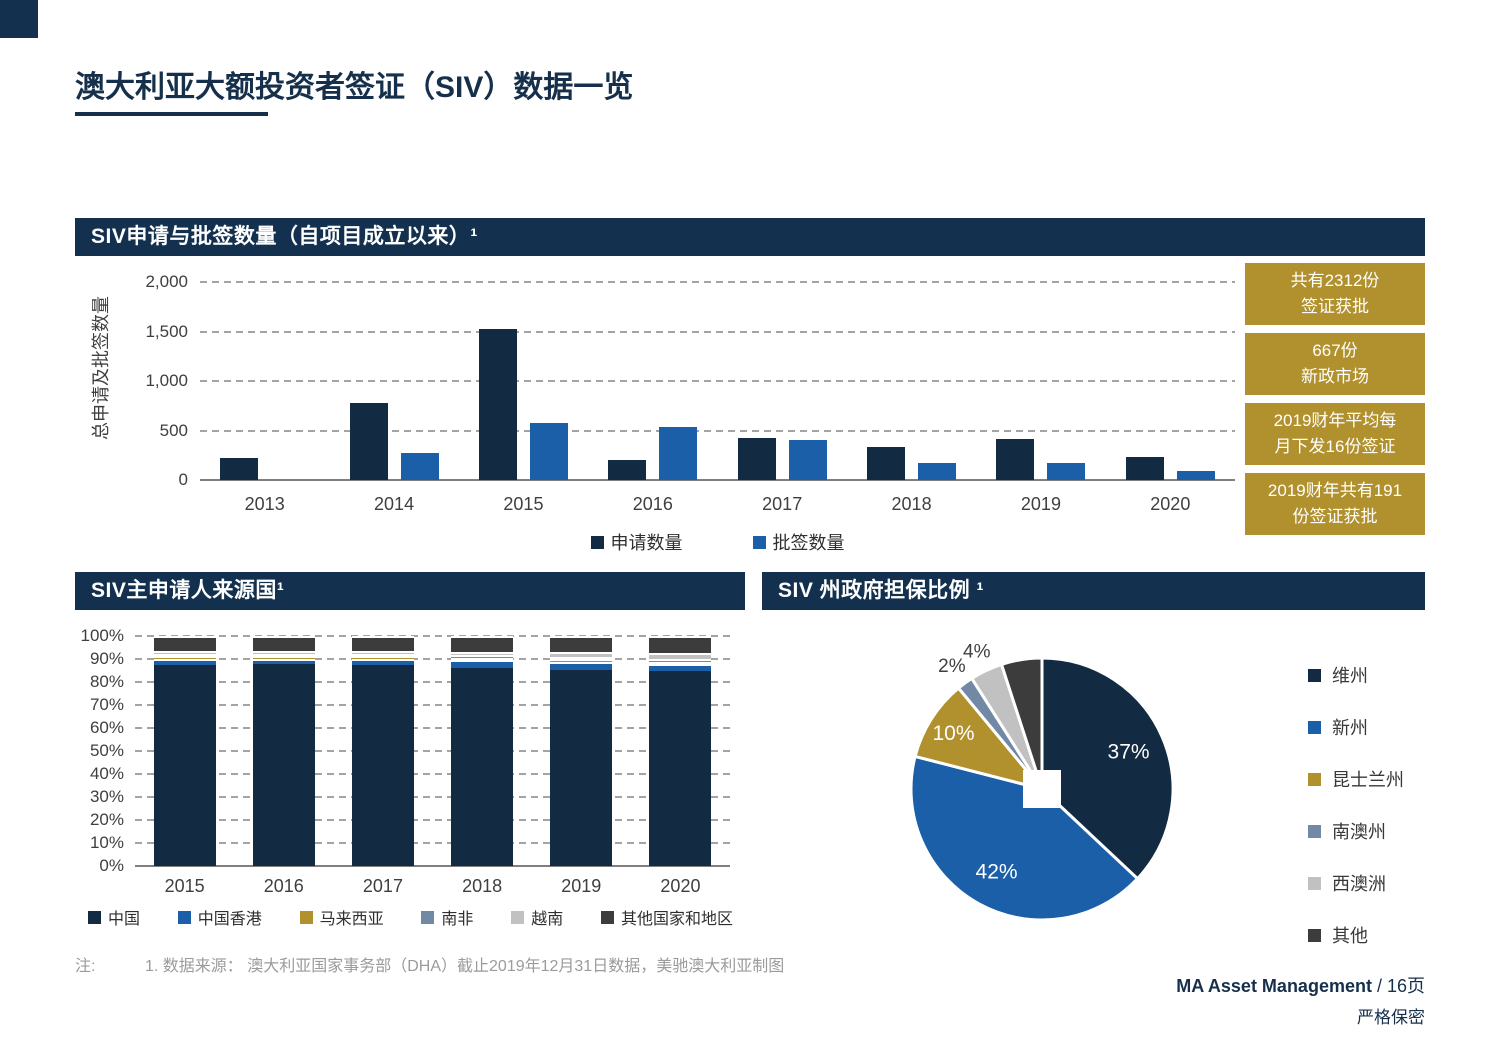  Describe the element at coordinates (1350, 676) in the screenshot. I see `legend-label: 维州` at that location.